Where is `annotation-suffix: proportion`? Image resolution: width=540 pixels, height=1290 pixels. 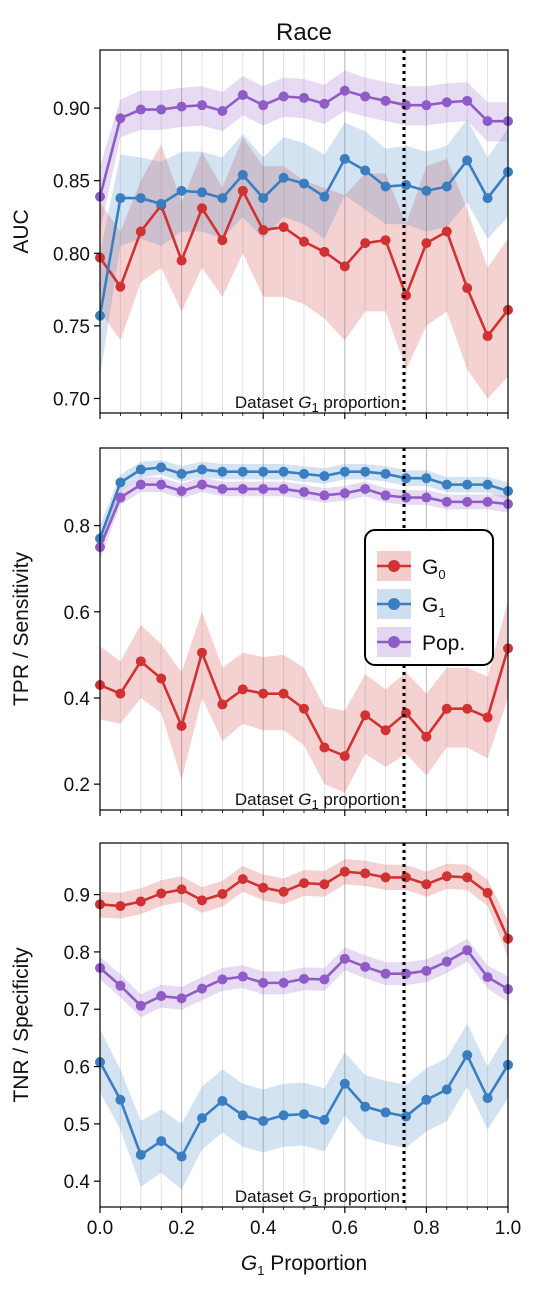
annotation-suffix: proportion is located at coordinates (359, 1196).